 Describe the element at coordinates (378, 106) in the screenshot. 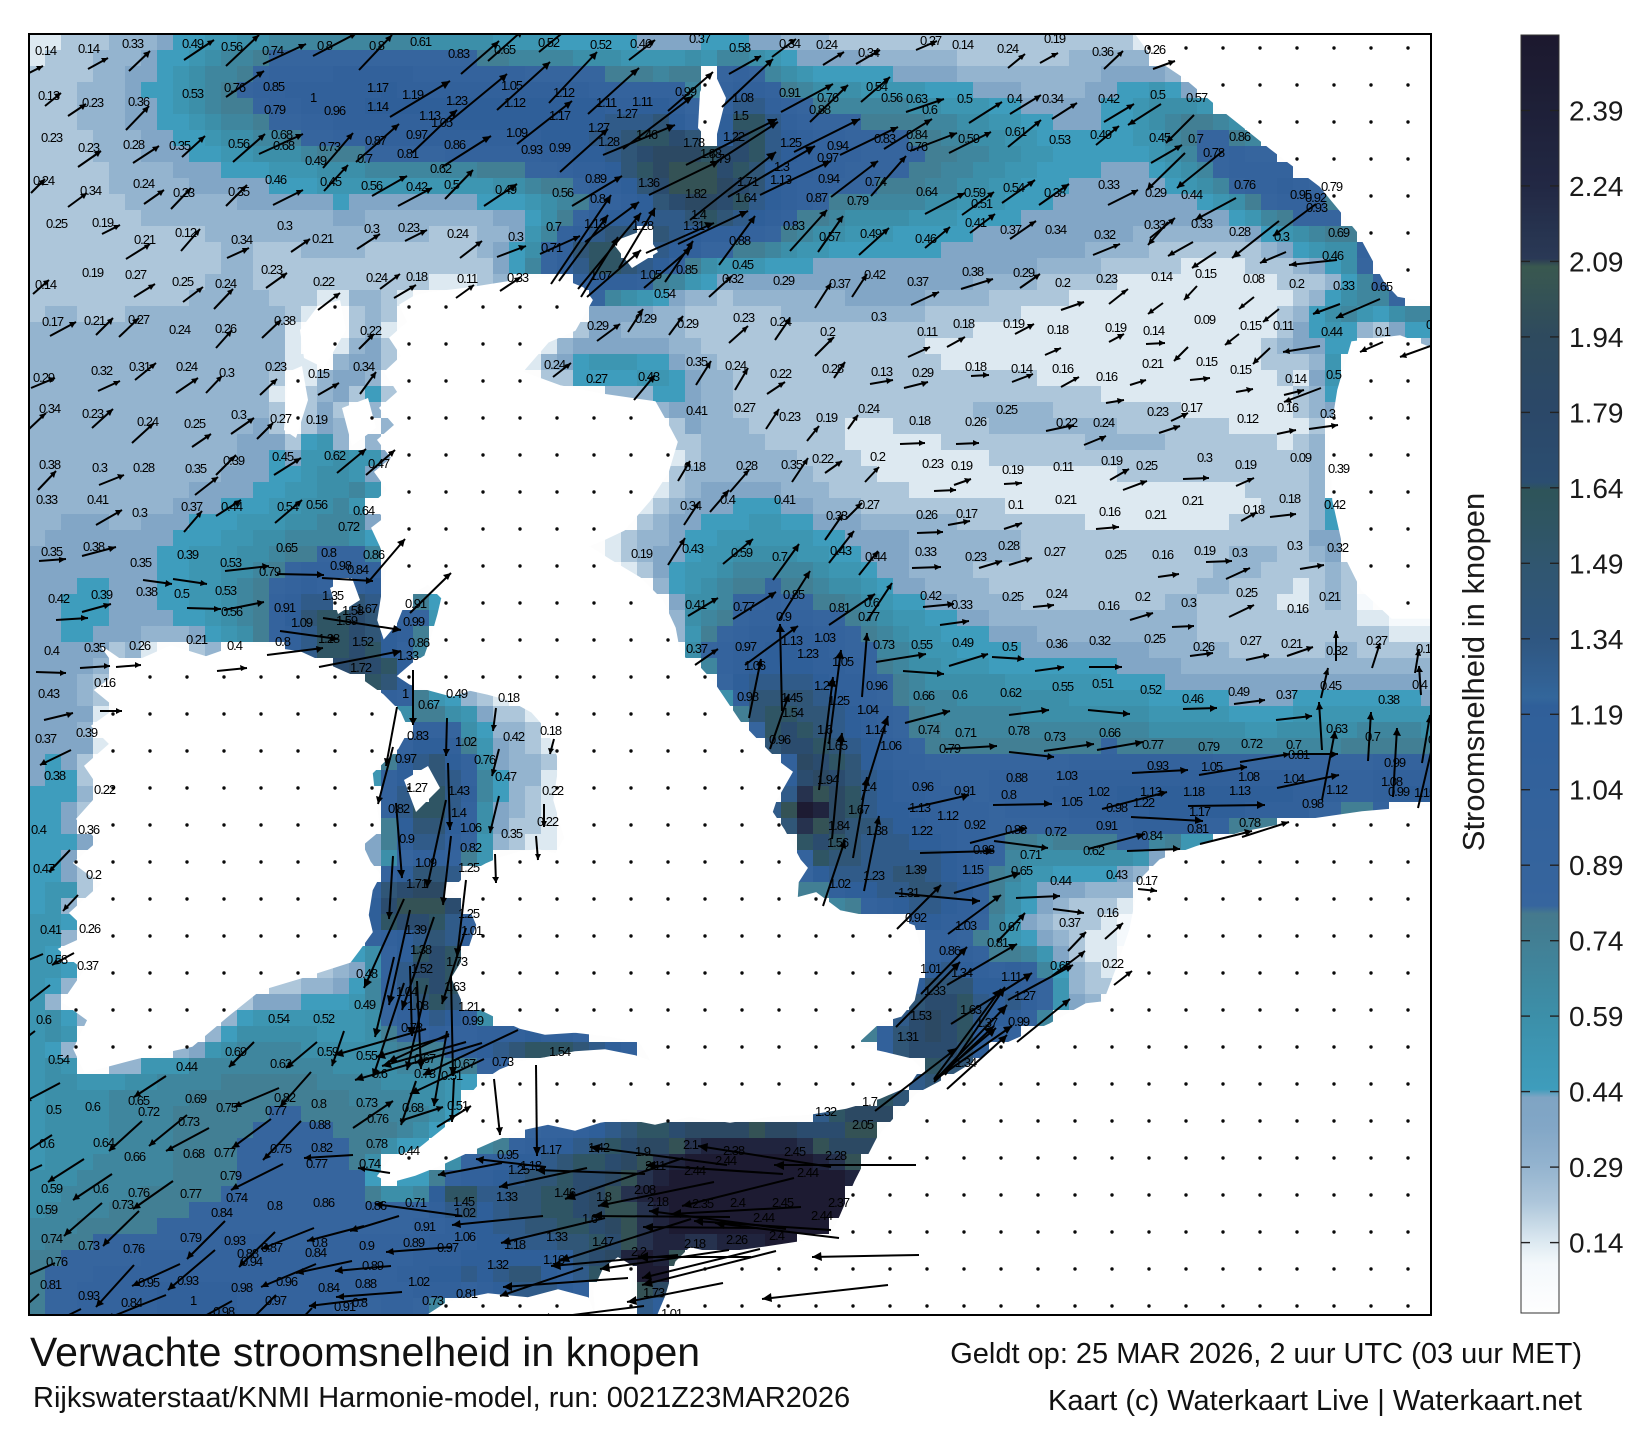

I see `svg-text: 1.14` at that location.